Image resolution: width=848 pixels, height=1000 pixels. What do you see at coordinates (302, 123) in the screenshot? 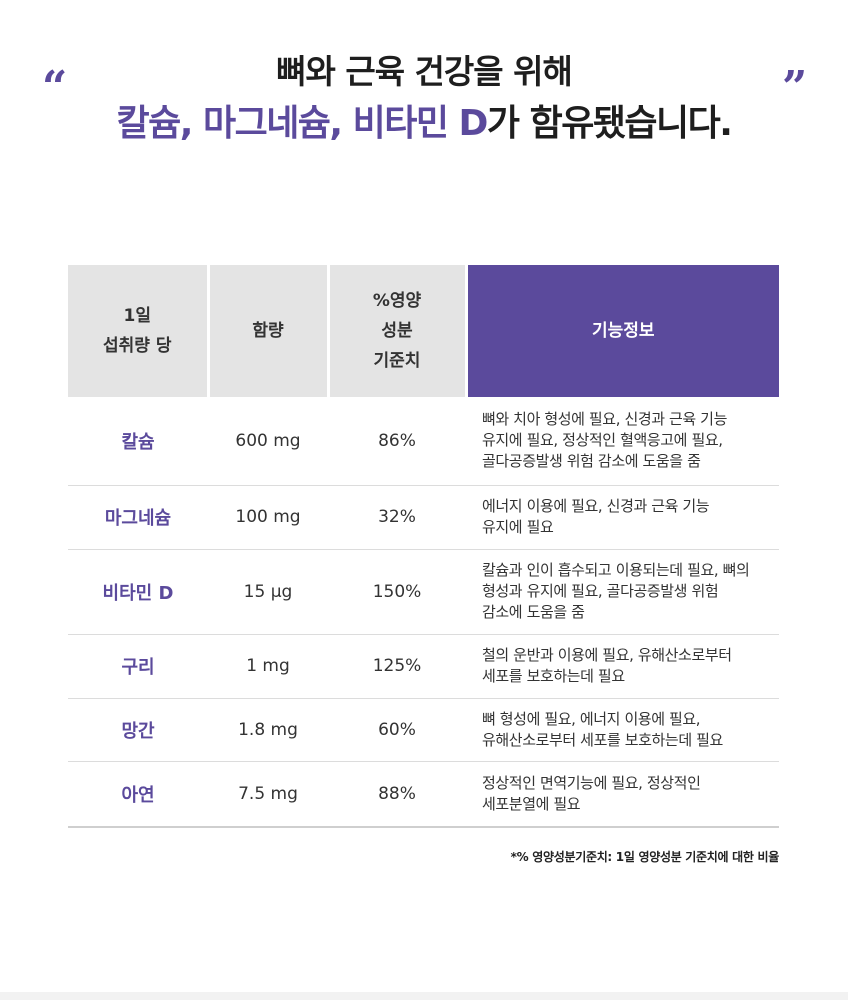
I see `headline-accent-nutrients: 칼슘, 마그네슘, 비타민 D` at bounding box center [302, 123].